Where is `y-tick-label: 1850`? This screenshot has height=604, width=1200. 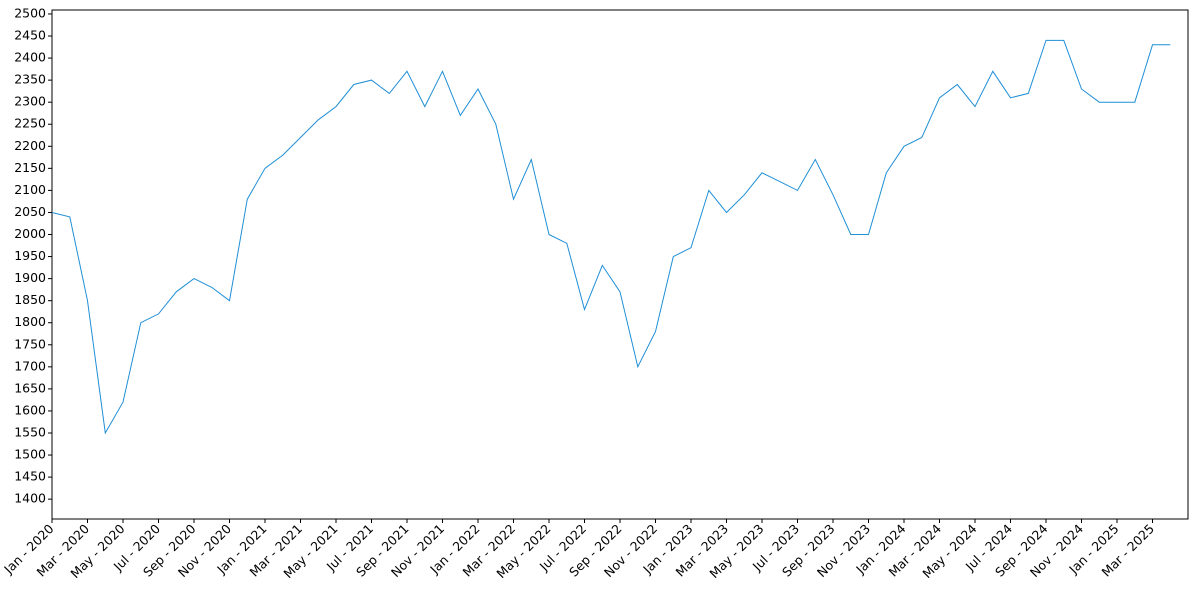 y-tick-label: 1850 is located at coordinates (30, 299).